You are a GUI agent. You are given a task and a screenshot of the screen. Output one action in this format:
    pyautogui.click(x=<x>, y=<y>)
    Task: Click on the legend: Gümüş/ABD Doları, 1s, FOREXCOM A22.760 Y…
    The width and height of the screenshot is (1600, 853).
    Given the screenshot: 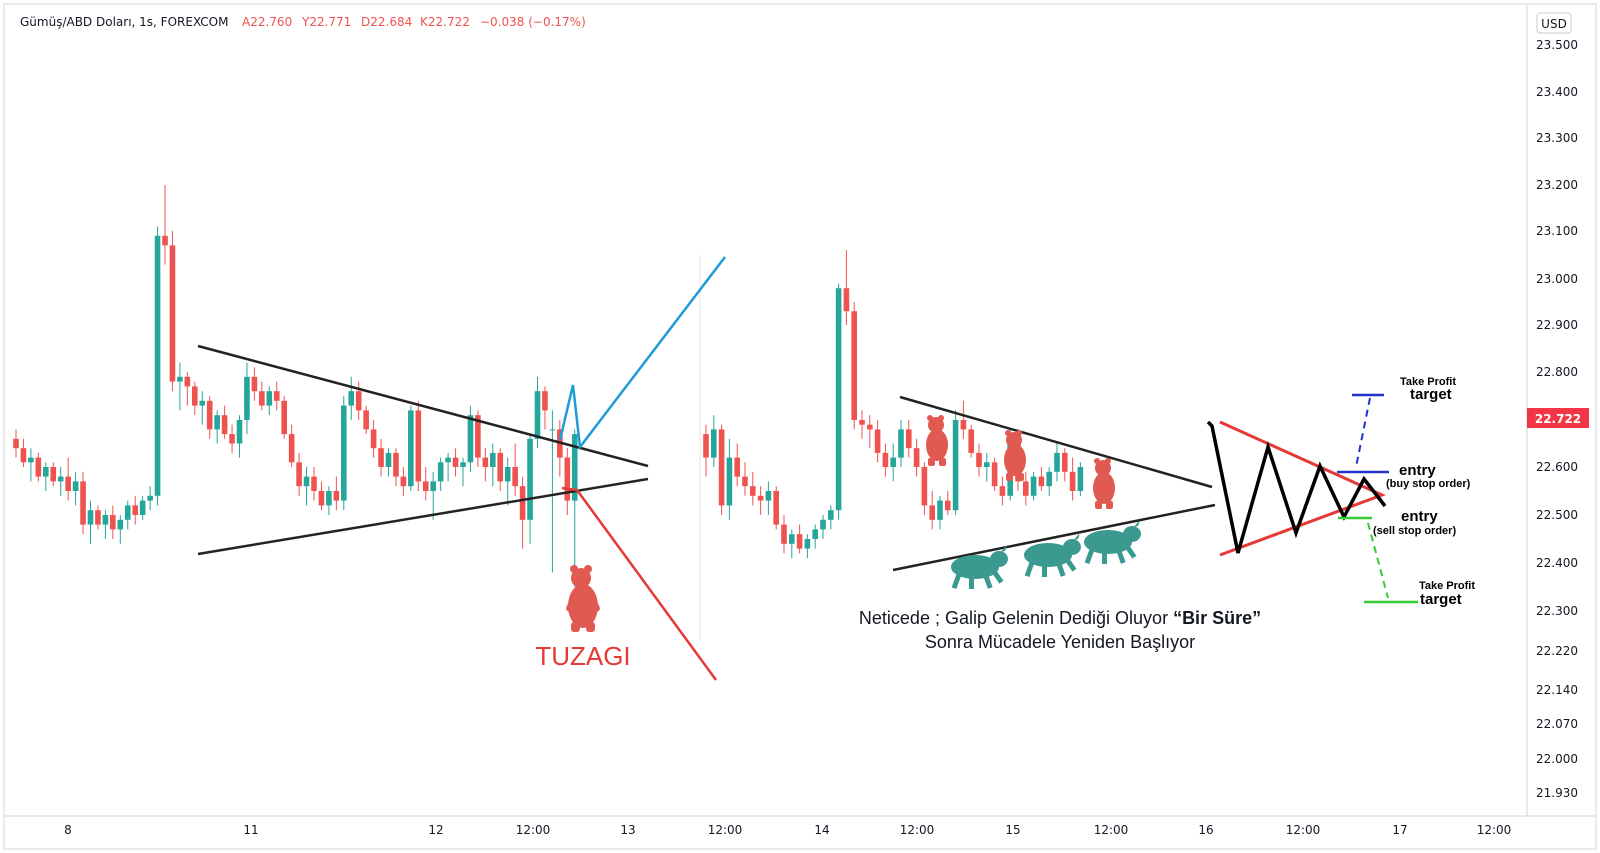 What is the action you would take?
    pyautogui.click(x=303, y=22)
    